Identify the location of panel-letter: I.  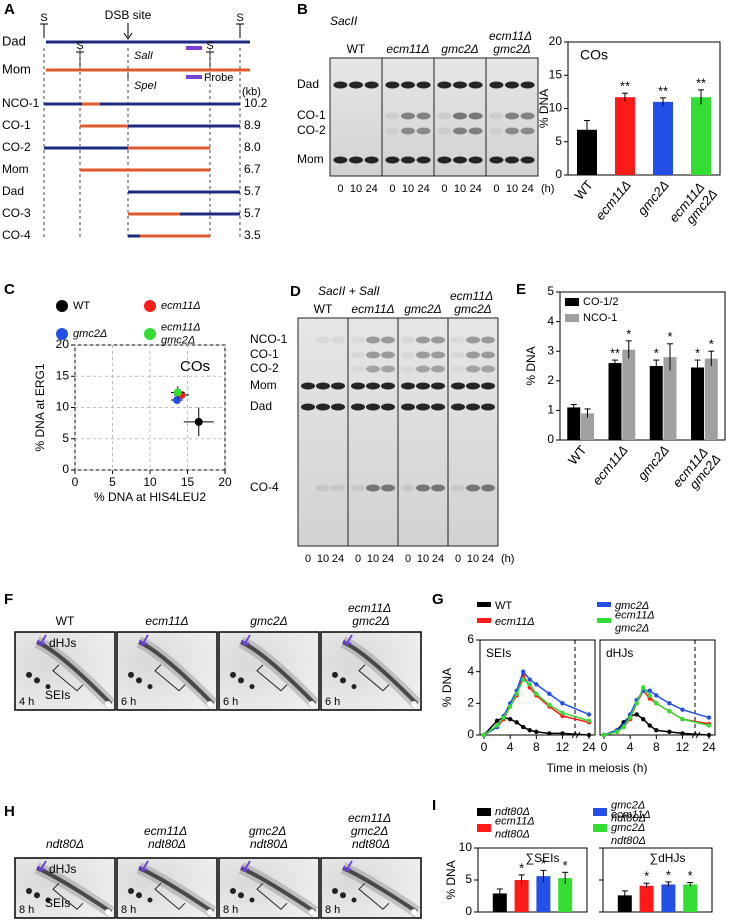
(434, 805).